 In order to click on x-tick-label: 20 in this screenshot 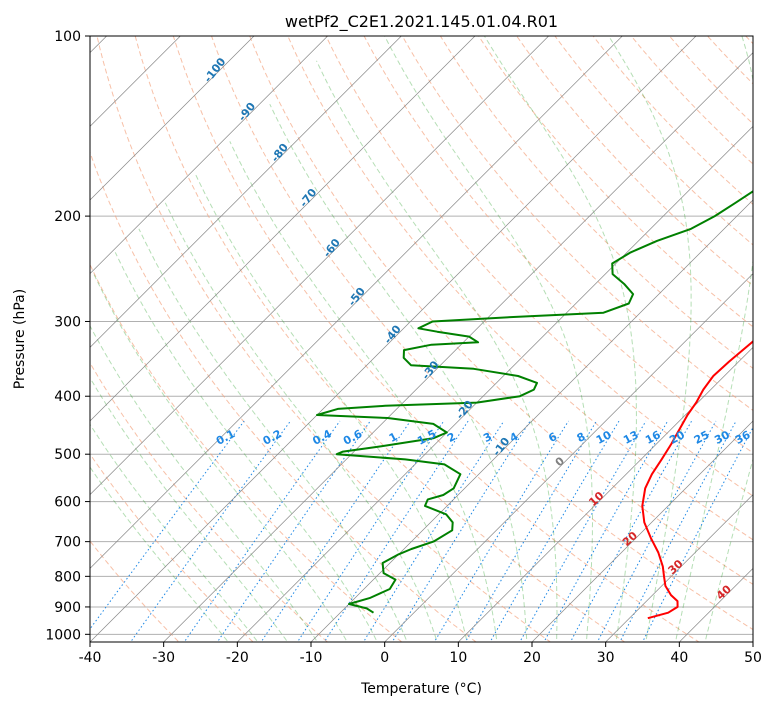, I will do `click(532, 658)`.